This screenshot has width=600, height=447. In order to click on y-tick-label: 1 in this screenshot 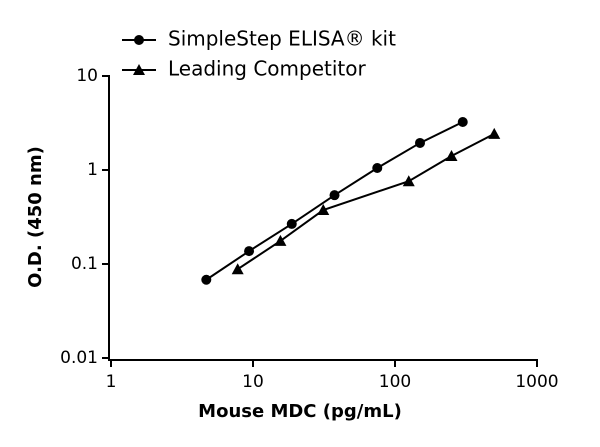, I will do `click(92, 170)`.